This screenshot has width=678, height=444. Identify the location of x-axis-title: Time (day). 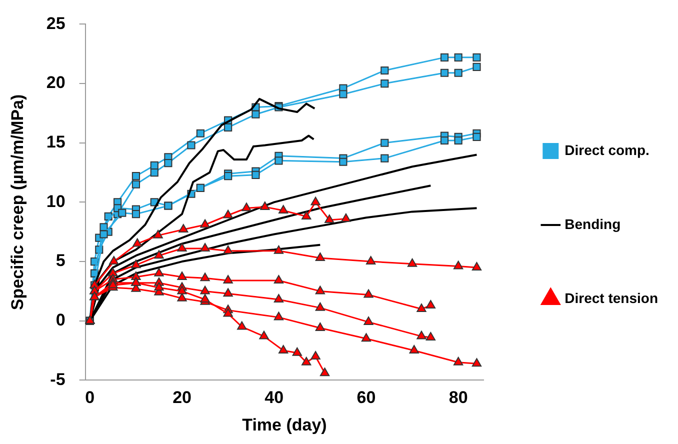
(284, 424).